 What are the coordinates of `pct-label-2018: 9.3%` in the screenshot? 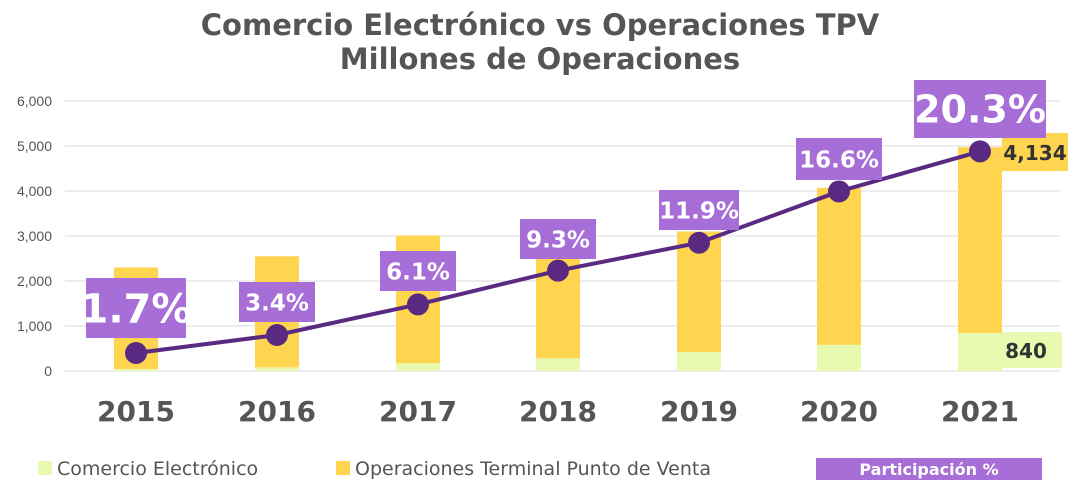 It's located at (558, 240).